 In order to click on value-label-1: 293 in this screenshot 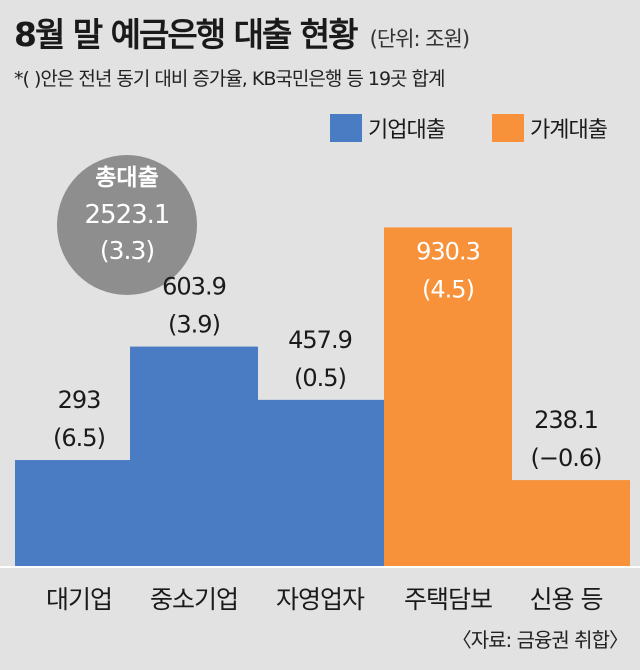, I will do `click(79, 400)`.